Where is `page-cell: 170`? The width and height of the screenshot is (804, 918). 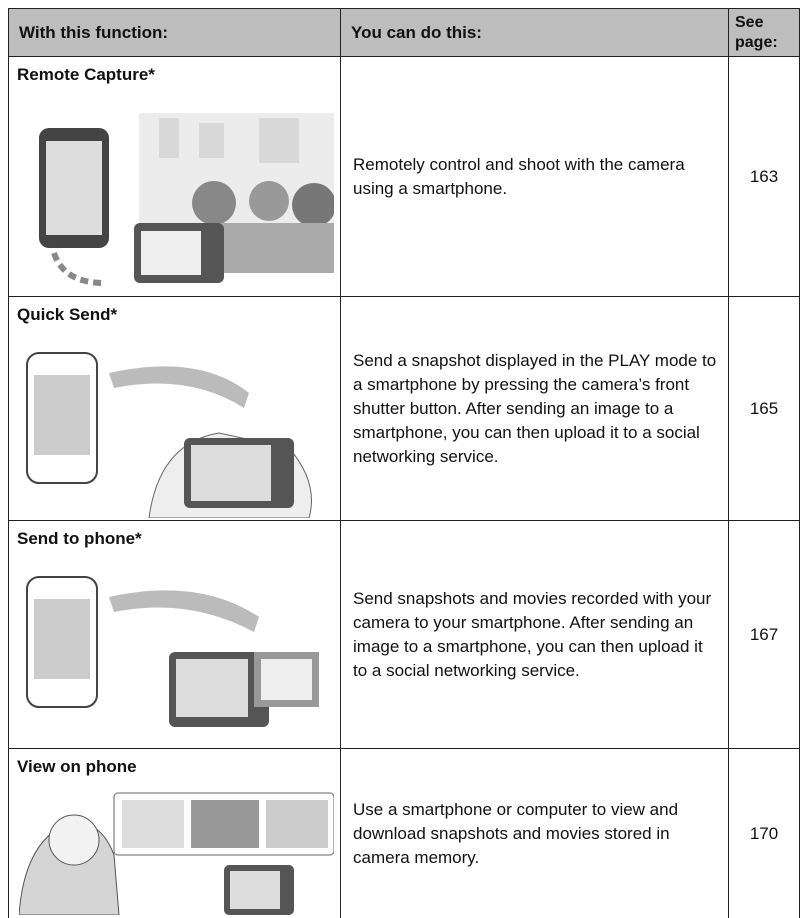 page-cell: 170 is located at coordinates (764, 833).